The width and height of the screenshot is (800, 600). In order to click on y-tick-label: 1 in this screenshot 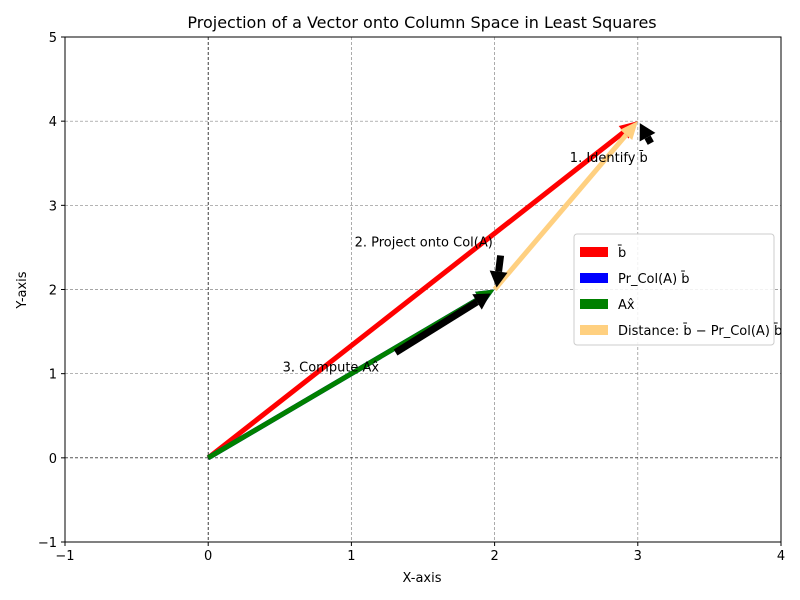, I will do `click(53, 375)`.